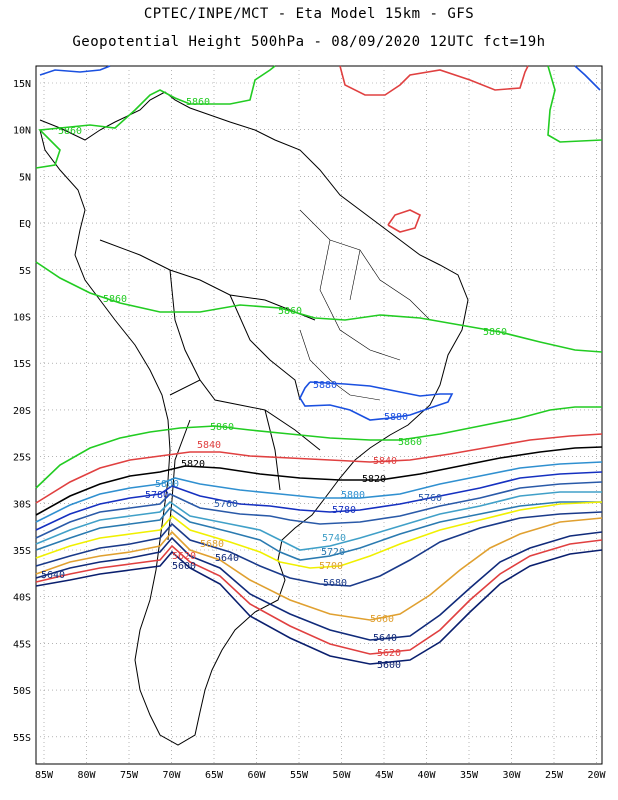 The image size is (618, 800). Describe the element at coordinates (44, 775) in the screenshot. I see `lon-tick-label: 85W` at that location.